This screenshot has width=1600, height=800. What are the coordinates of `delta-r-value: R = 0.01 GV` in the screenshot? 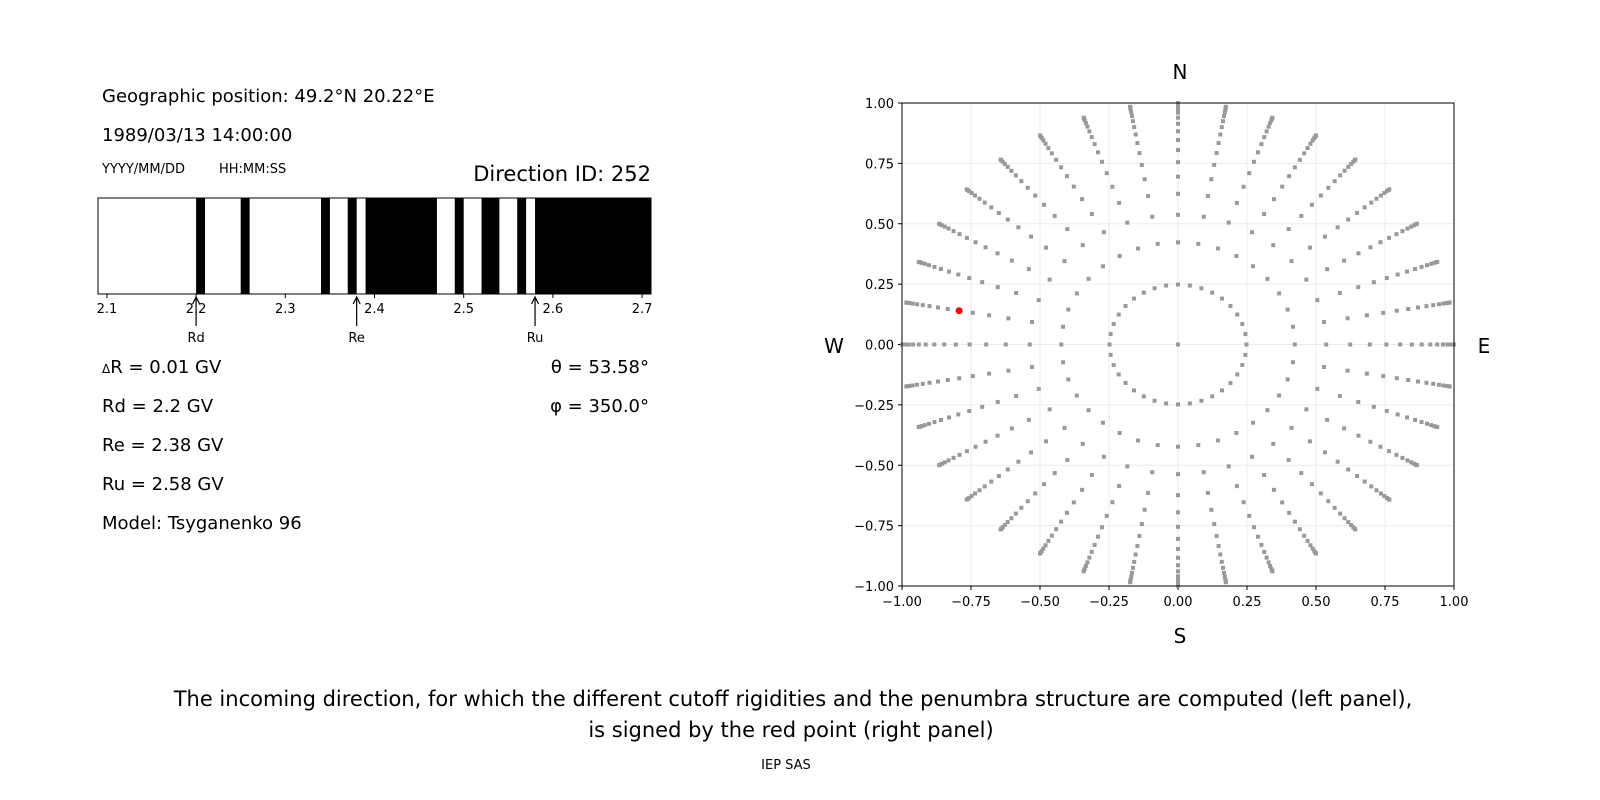 It's located at (166, 367).